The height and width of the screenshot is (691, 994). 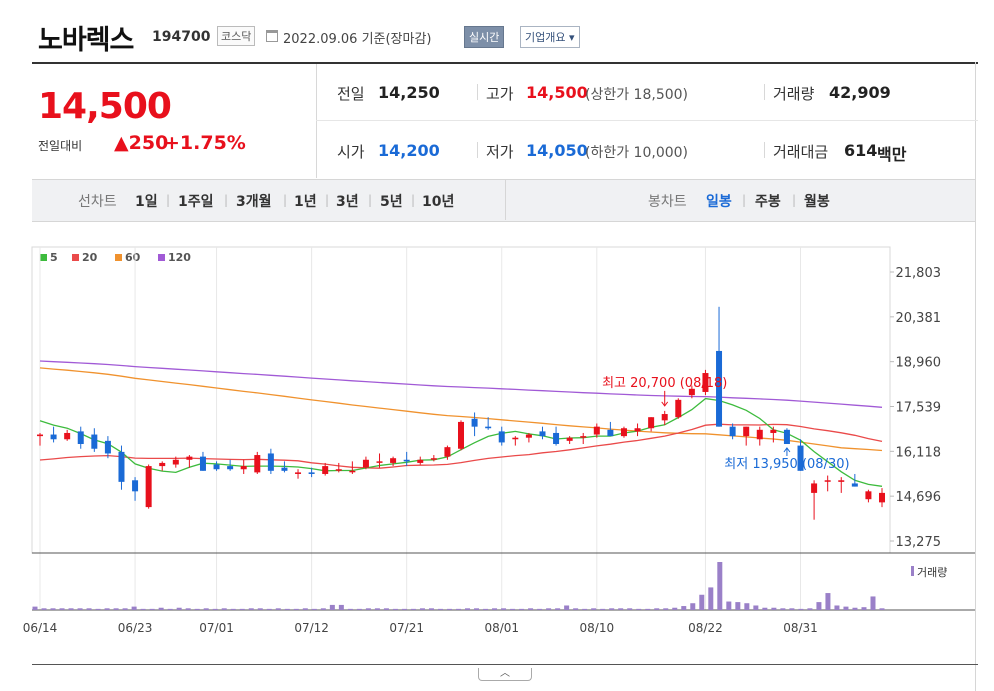 What do you see at coordinates (667, 202) in the screenshot?
I see `candle-chart-label: 봉차트` at bounding box center [667, 202].